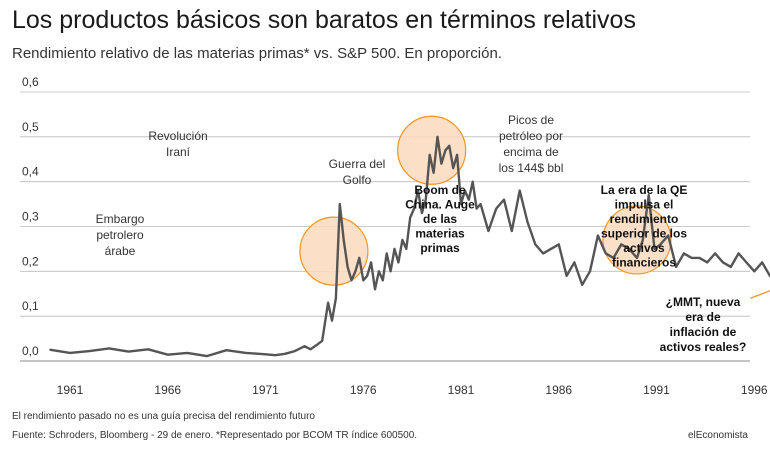  I want to click on x-tick-label: 1981, so click(461, 390).